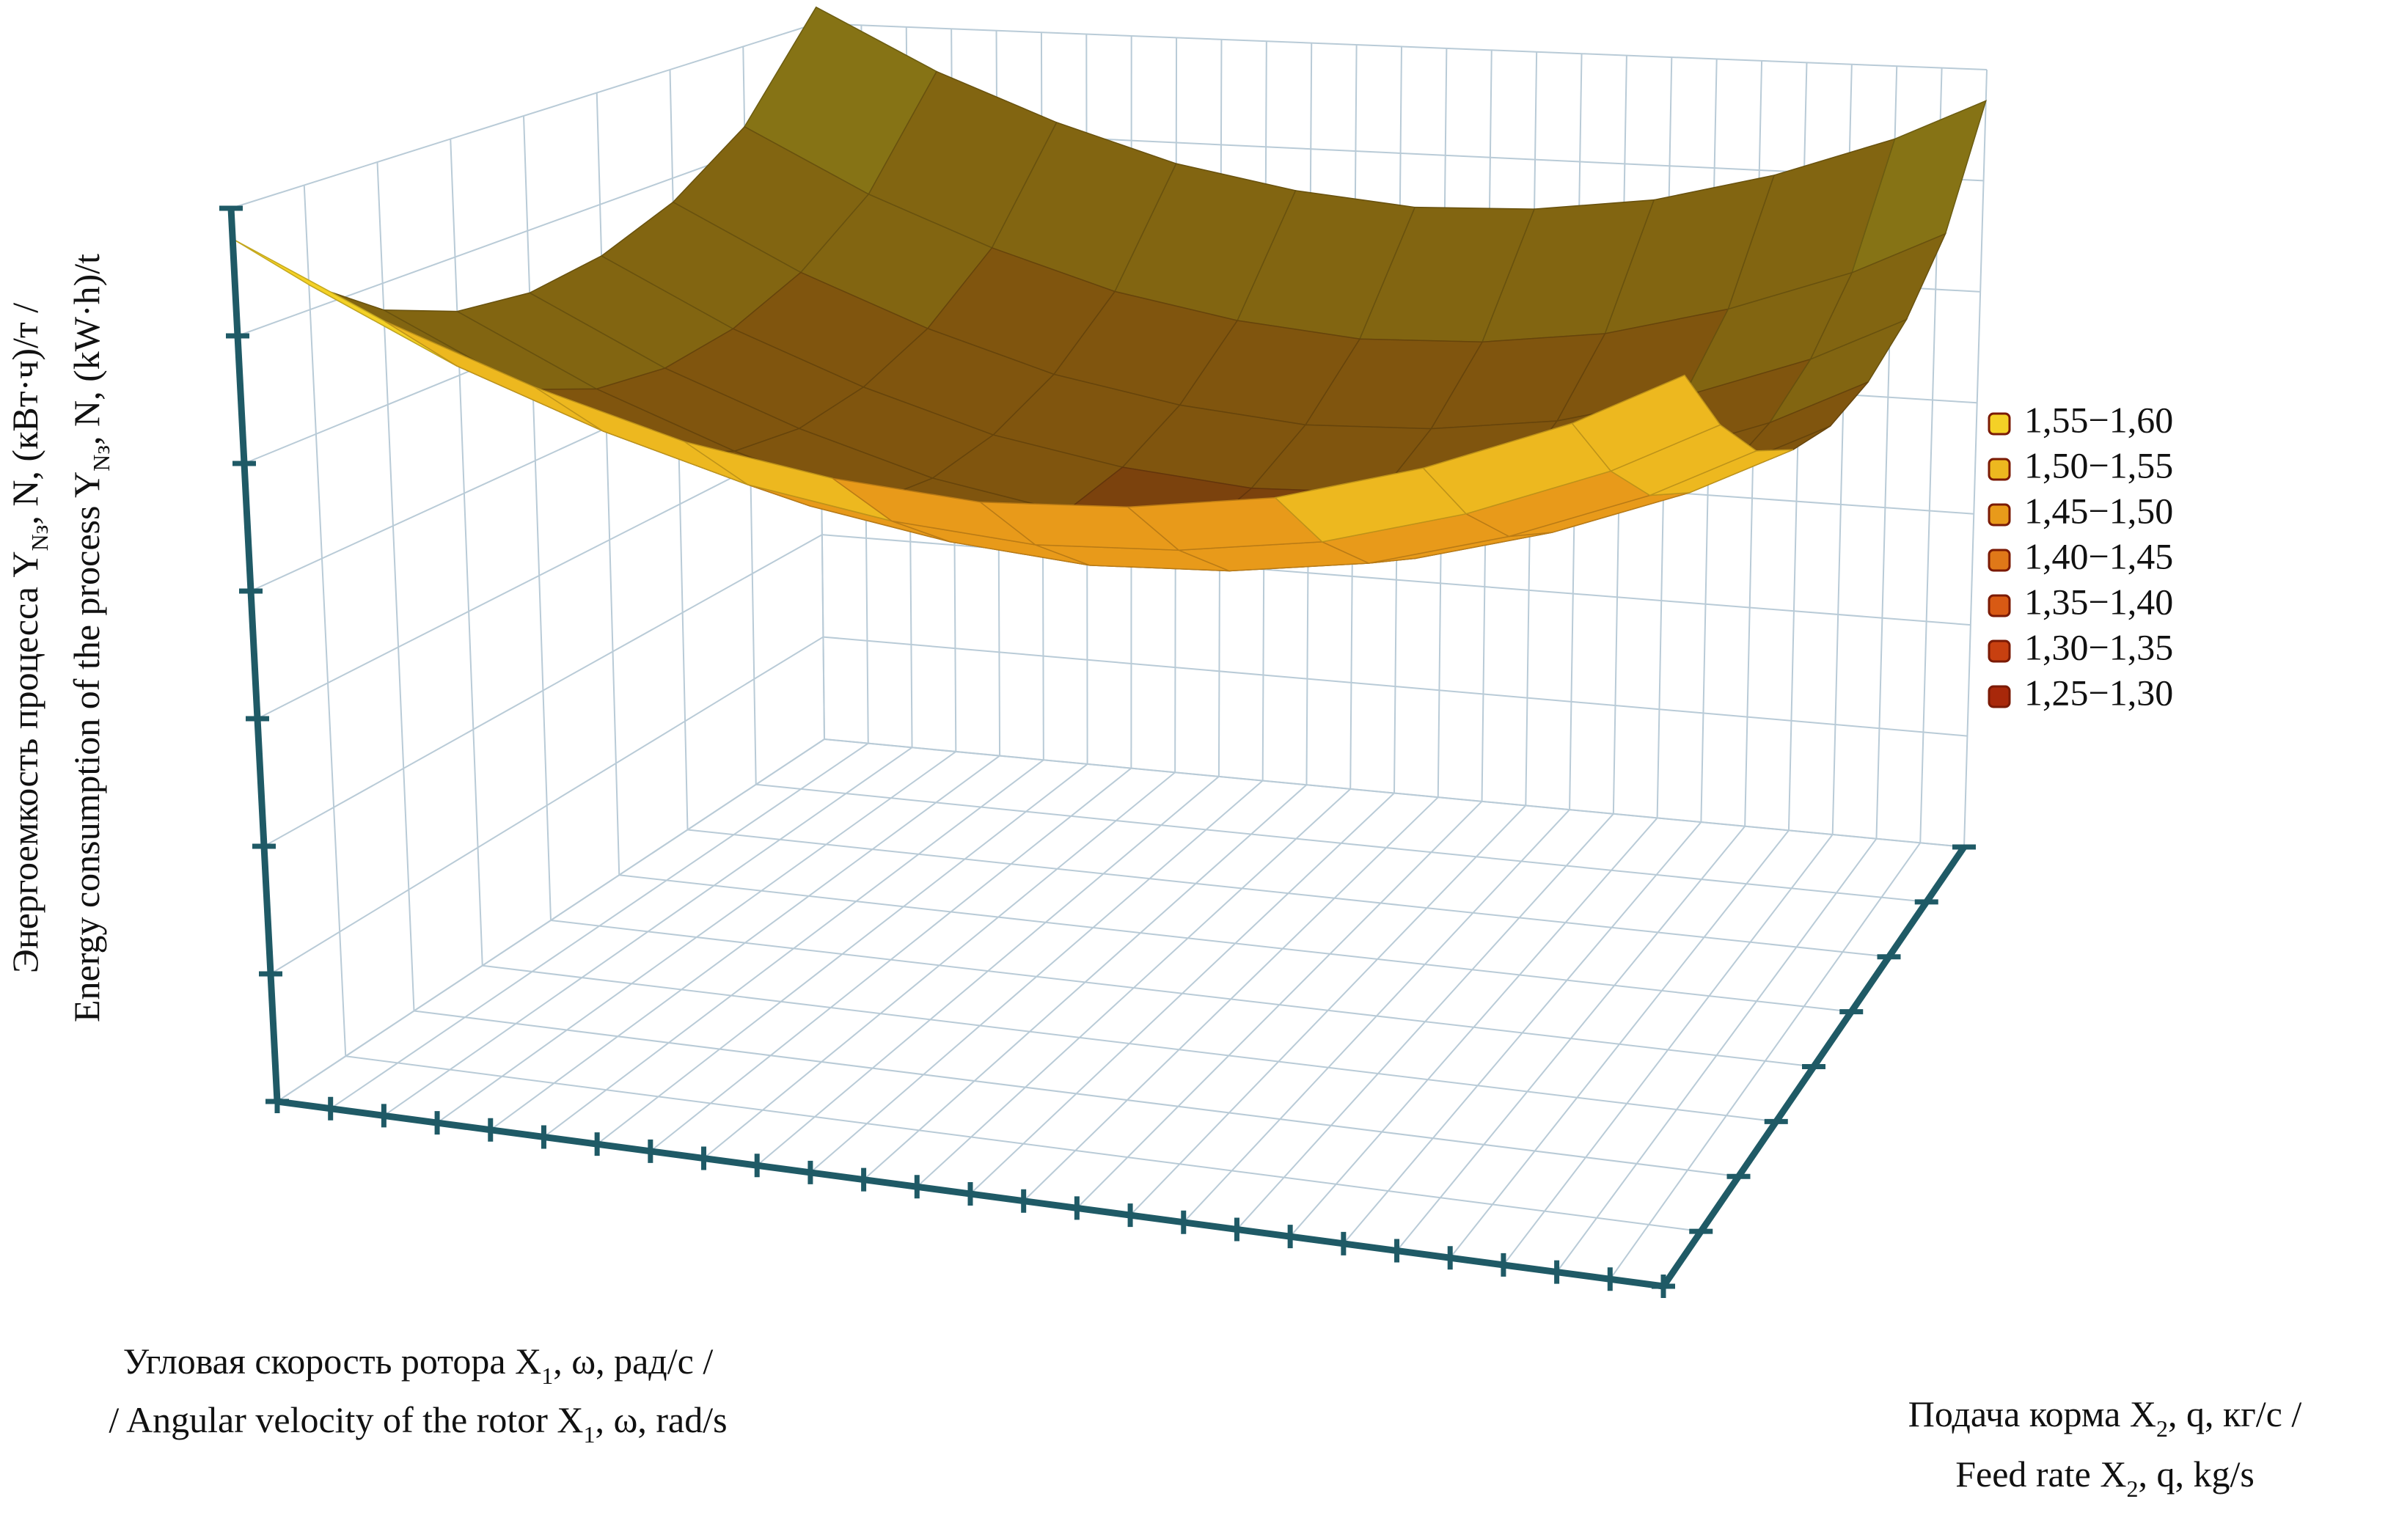 This screenshot has height=1540, width=2388. What do you see at coordinates (2098, 646) in the screenshot?
I see `legend-label: 1,30−1,35` at bounding box center [2098, 646].